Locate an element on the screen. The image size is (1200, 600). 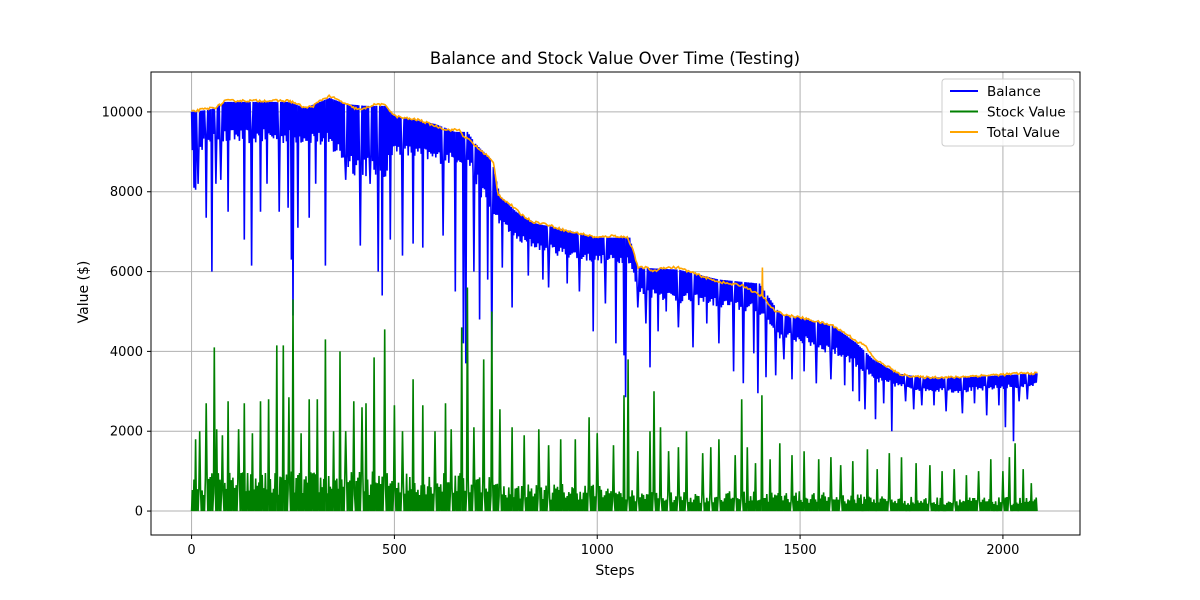
legend: Balance Stock Value Total Value is located at coordinates (1008, 112).